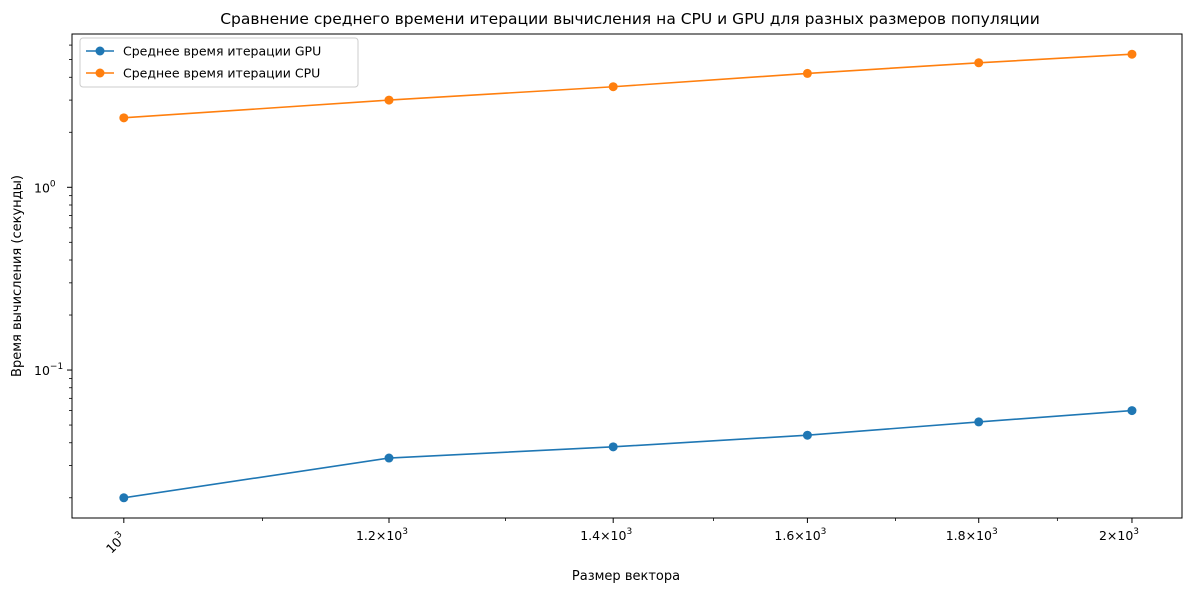 This screenshot has width=1189, height=590. I want to click on legend-marker-cpu, so click(100, 73).